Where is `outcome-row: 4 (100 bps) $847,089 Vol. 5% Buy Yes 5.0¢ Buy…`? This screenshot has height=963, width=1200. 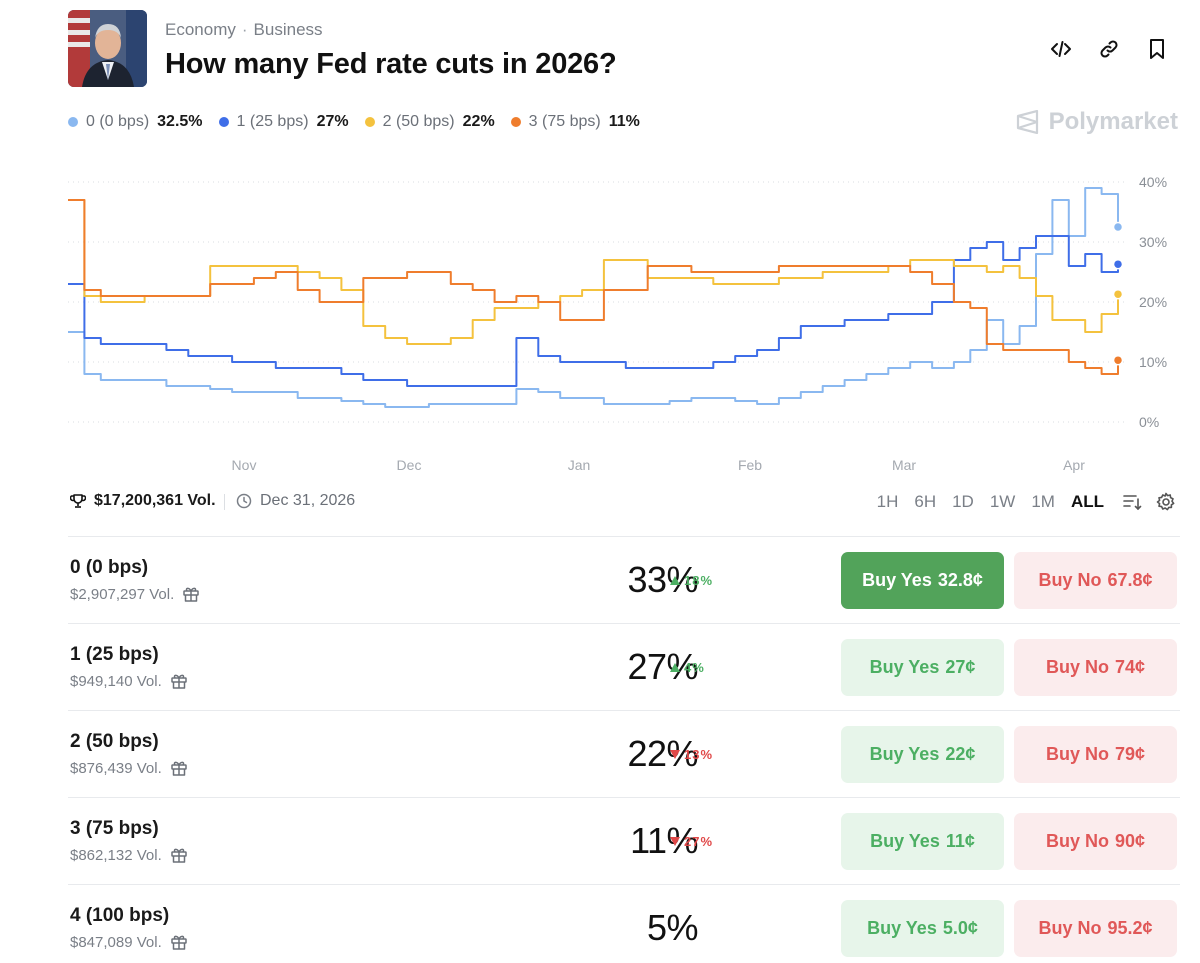
outcome-row: 4 (100 bps) $847,089 Vol. 5% Buy Yes 5.0¢ Buy… is located at coordinates (624, 923).